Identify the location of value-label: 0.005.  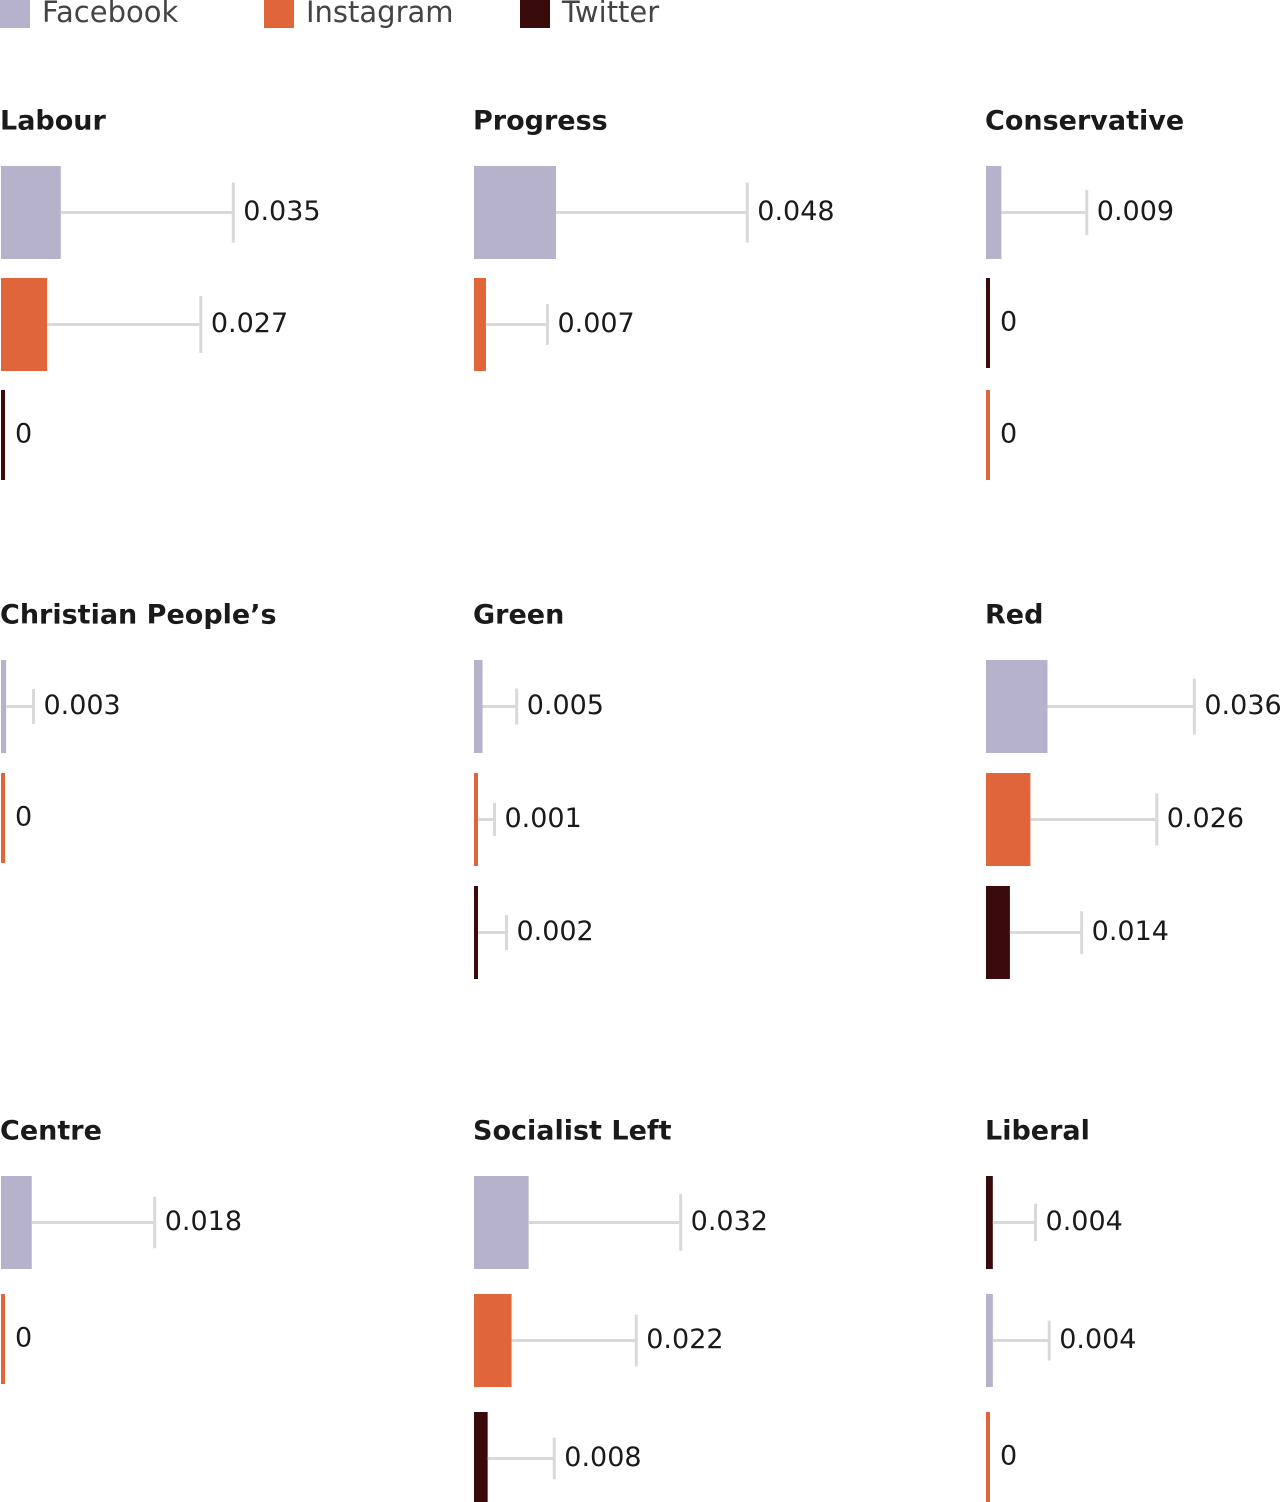
(565, 705).